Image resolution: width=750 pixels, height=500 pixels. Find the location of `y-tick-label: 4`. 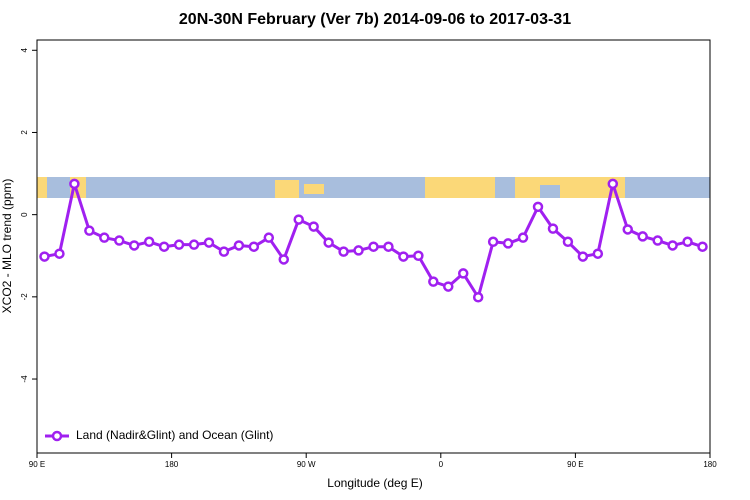

y-tick-label: 4 is located at coordinates (24, 50).